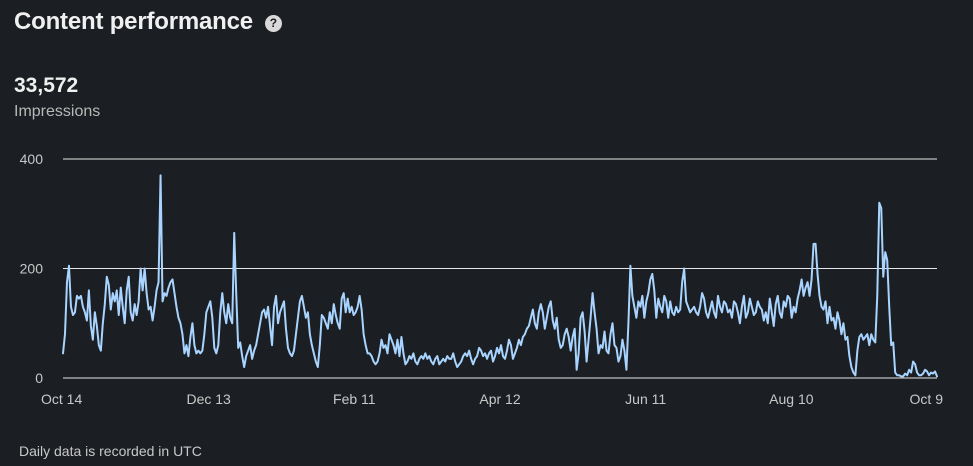 Image resolution: width=973 pixels, height=466 pixels. I want to click on y-tick-label: 0, so click(39, 378).